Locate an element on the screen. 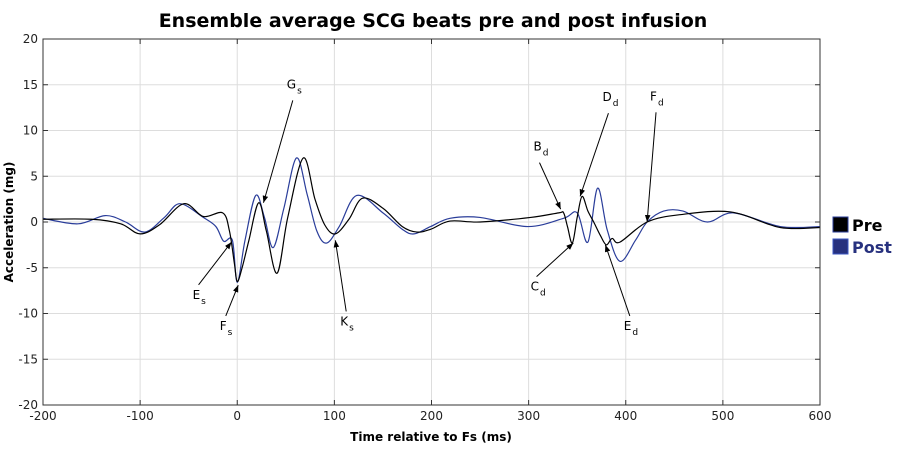 Image resolution: width=899 pixels, height=449 pixels. y-tick-label: -15 is located at coordinates (28, 359).